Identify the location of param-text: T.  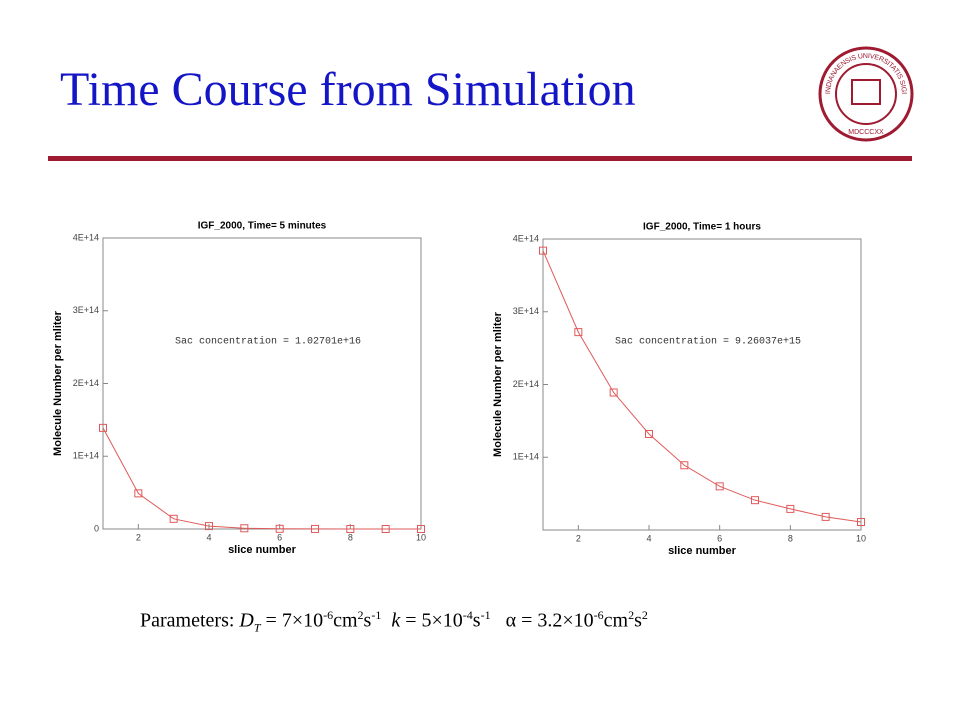
(257, 627).